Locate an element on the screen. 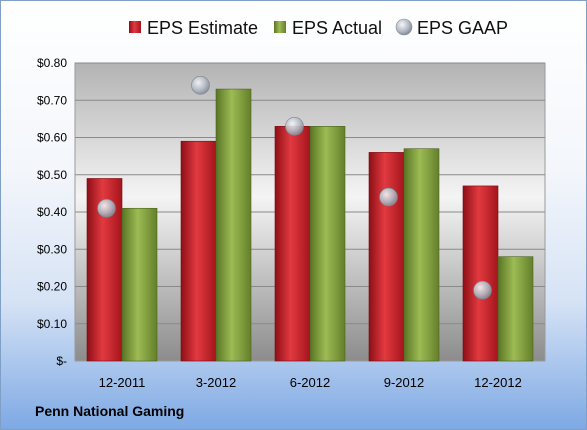  legend-actual-swatch is located at coordinates (280, 27).